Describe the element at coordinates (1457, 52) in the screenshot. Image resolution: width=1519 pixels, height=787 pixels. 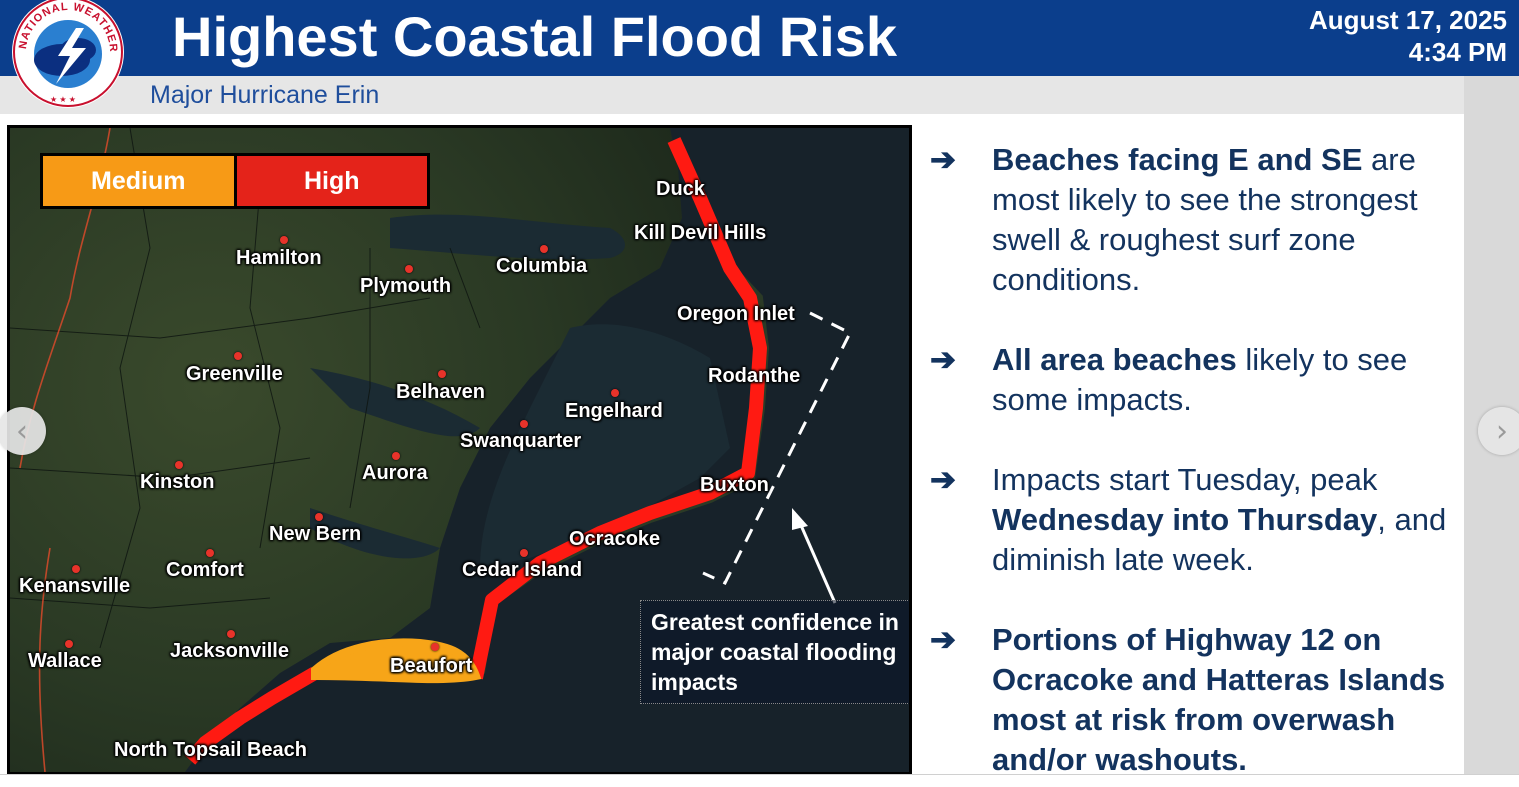
I see `issue-time: 4:34 PM` at that location.